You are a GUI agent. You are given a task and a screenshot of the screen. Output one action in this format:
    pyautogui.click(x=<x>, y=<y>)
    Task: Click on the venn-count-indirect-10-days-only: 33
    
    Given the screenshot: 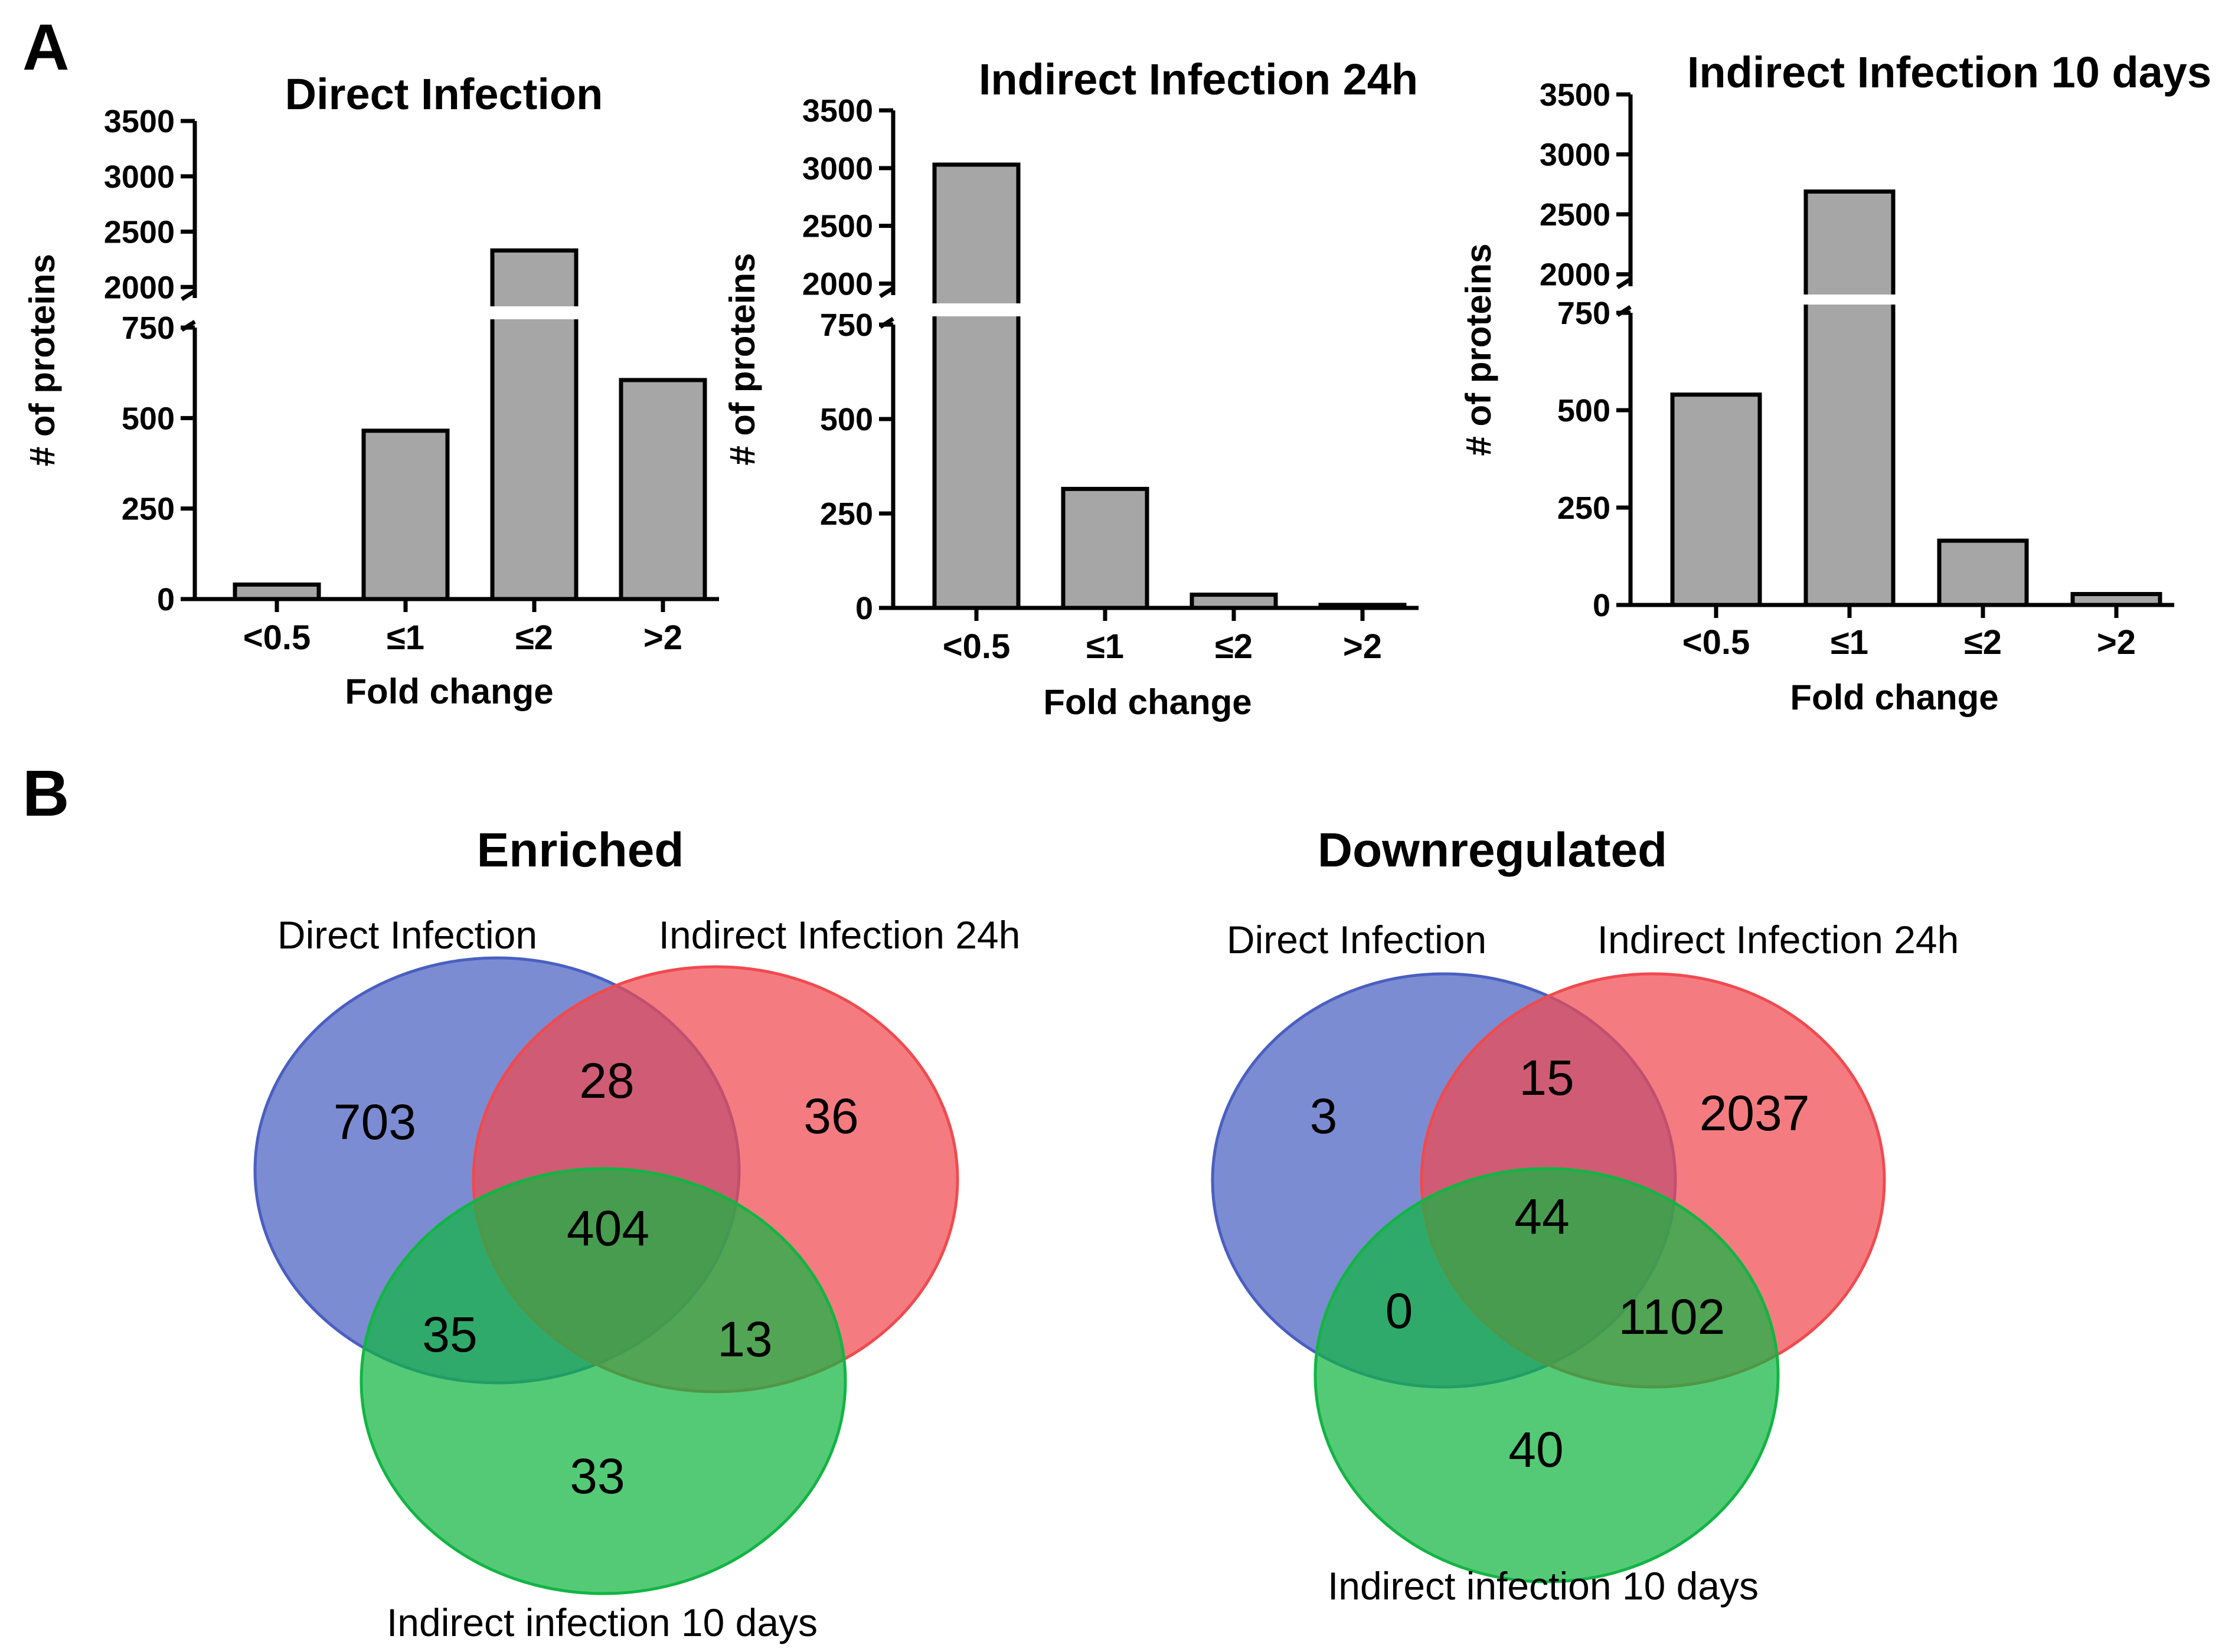 What is the action you would take?
    pyautogui.click(x=597, y=1476)
    